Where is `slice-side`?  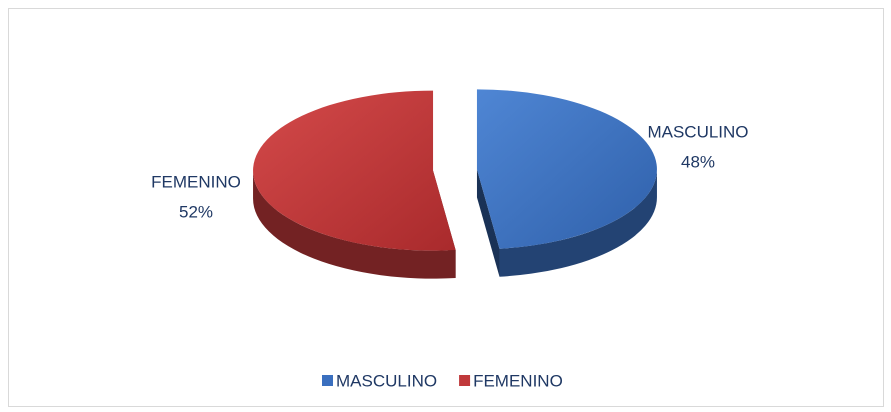
slice-side is located at coordinates (488, 223).